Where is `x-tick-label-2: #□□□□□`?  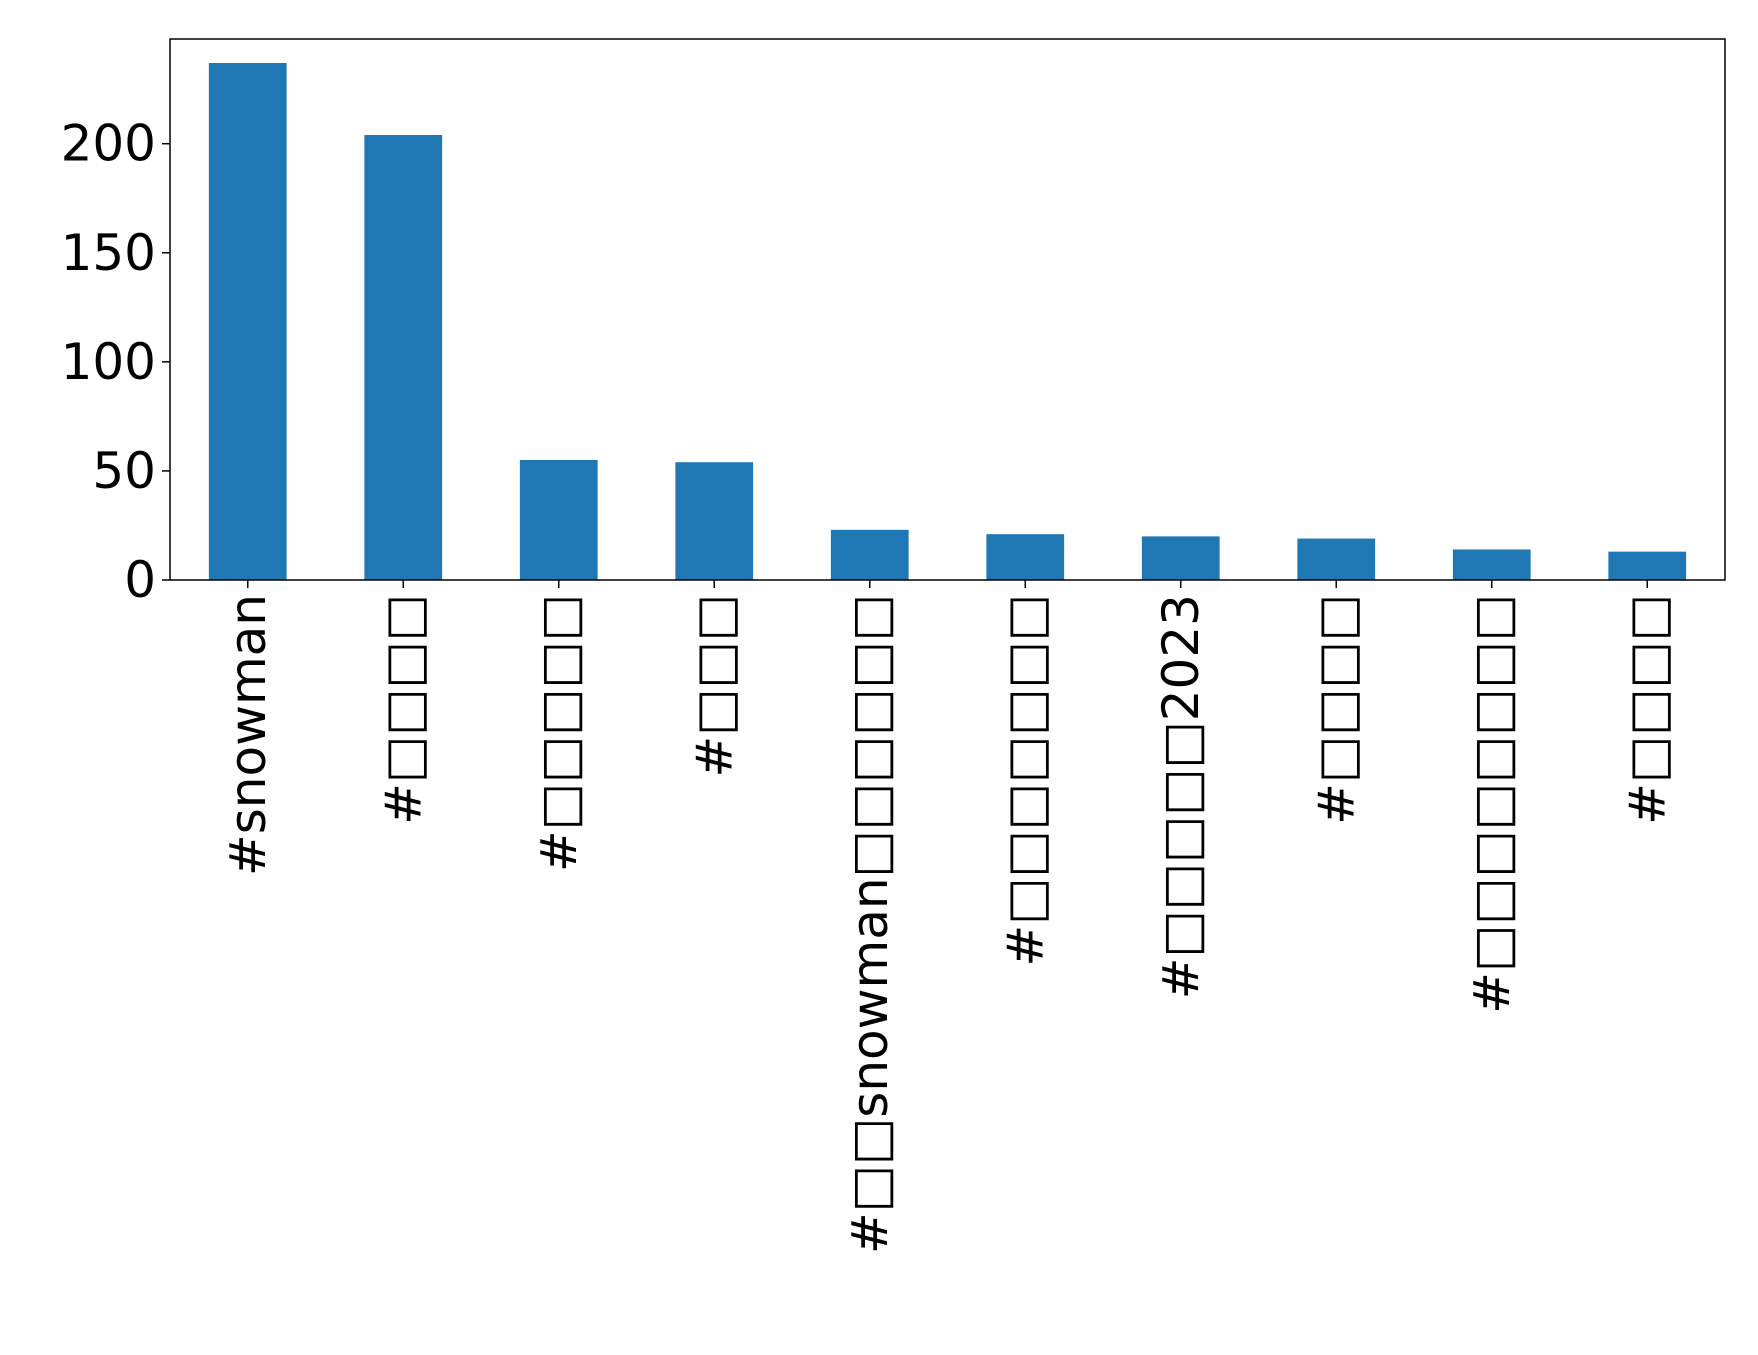 x-tick-label-2: #□□□□□ is located at coordinates (559, 733).